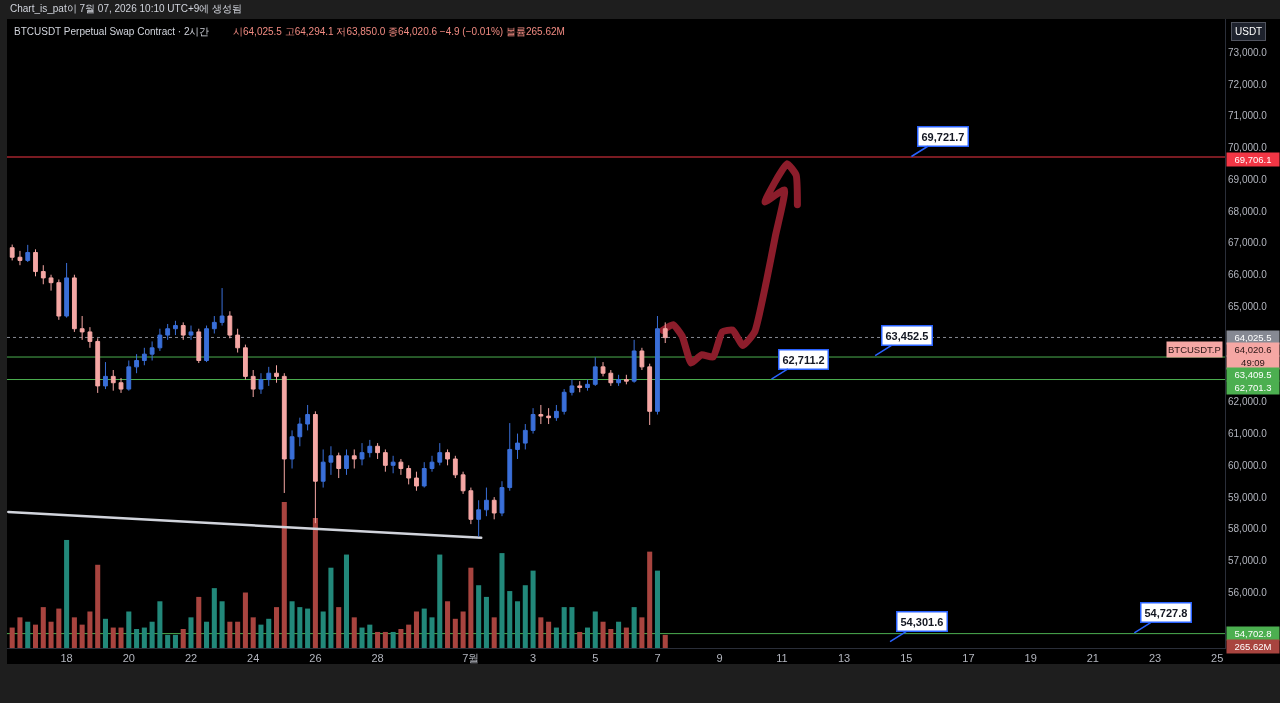 This screenshot has width=1280, height=703. I want to click on y-tick-label: 60,000.0, so click(1248, 465).